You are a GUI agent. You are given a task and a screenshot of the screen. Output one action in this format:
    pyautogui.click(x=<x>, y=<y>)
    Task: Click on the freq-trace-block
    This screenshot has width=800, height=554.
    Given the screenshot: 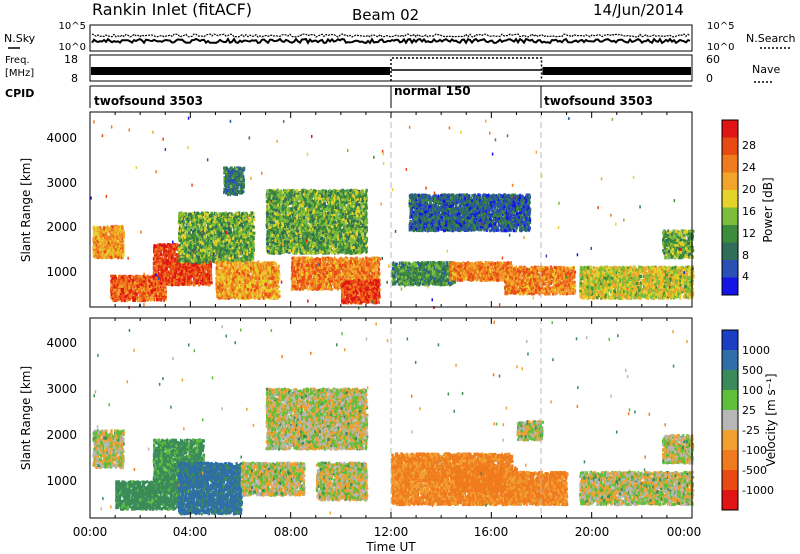 What is the action you would take?
    pyautogui.click(x=616, y=71)
    